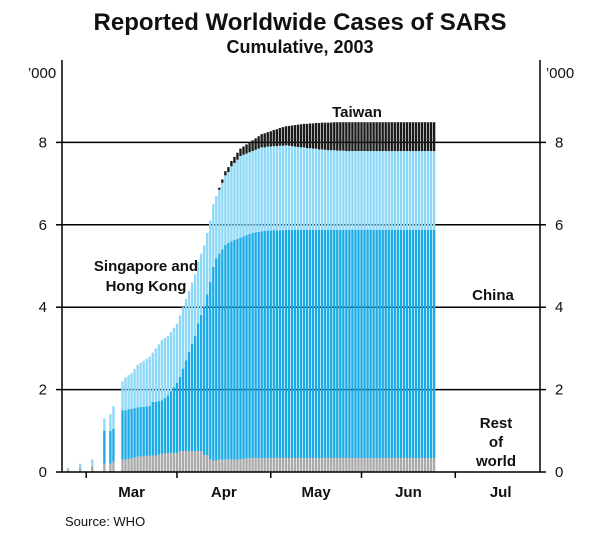 Image resolution: width=600 pixels, height=533 pixels. Describe the element at coordinates (314, 492) in the screenshot. I see `x-tick-labels: Mar Apr May Jun Jul` at that location.